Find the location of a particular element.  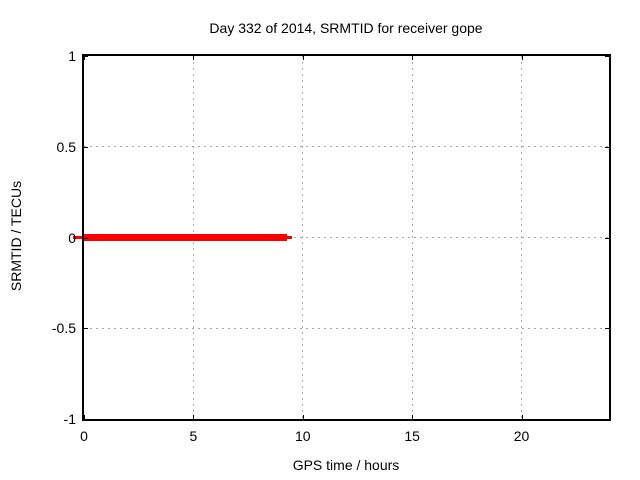

y-tick-label: 0 is located at coordinates (72, 237).